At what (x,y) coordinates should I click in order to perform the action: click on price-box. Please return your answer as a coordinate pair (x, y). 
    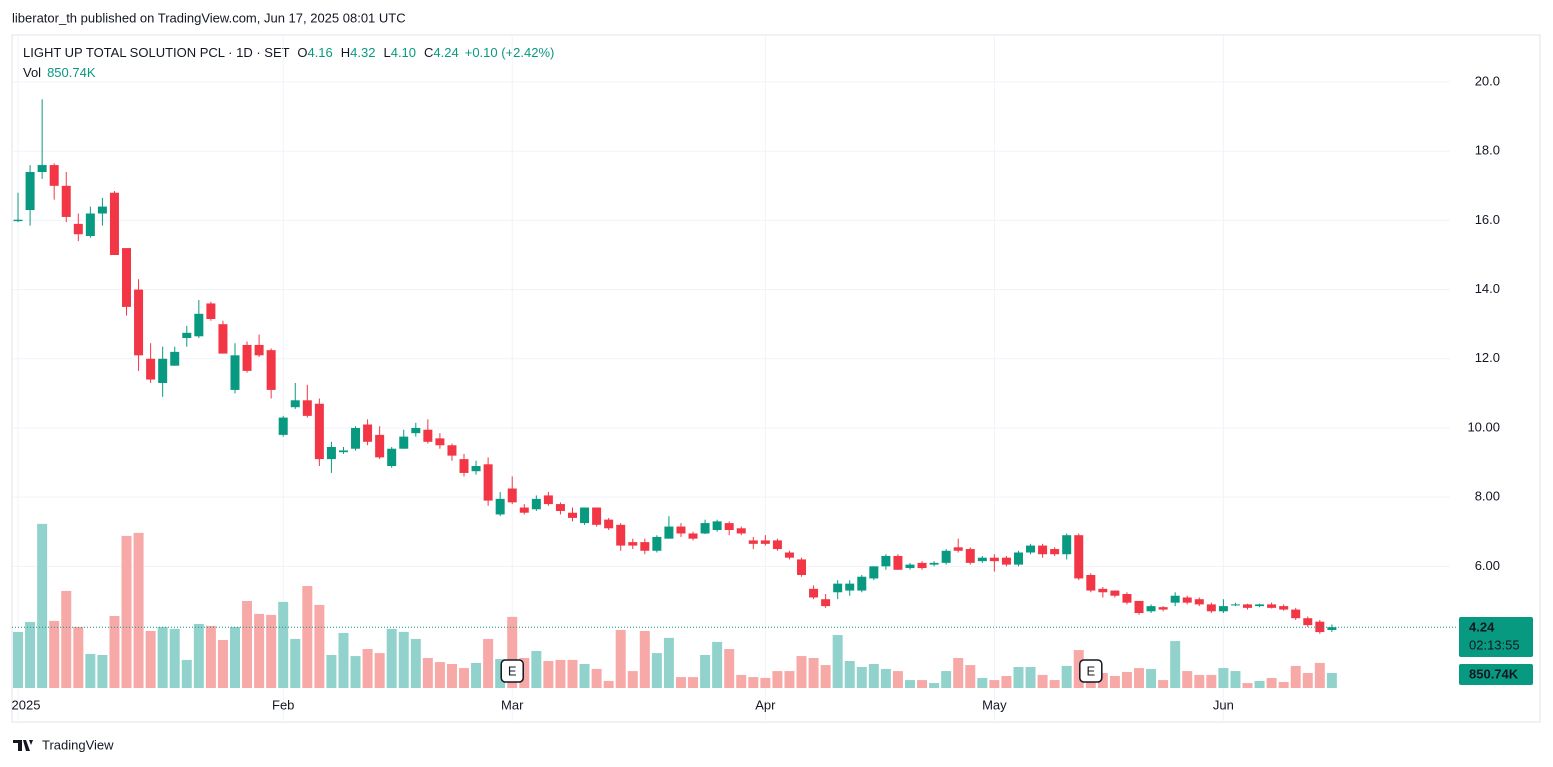
    Looking at the image, I should click on (1496, 637).